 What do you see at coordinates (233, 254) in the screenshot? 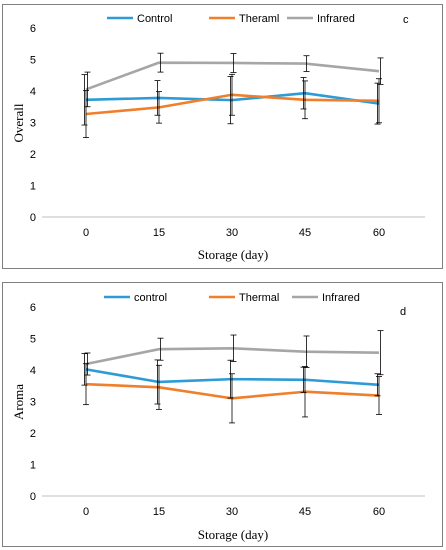
I see `panel-c-x-axis-title: Storage (day)` at bounding box center [233, 254].